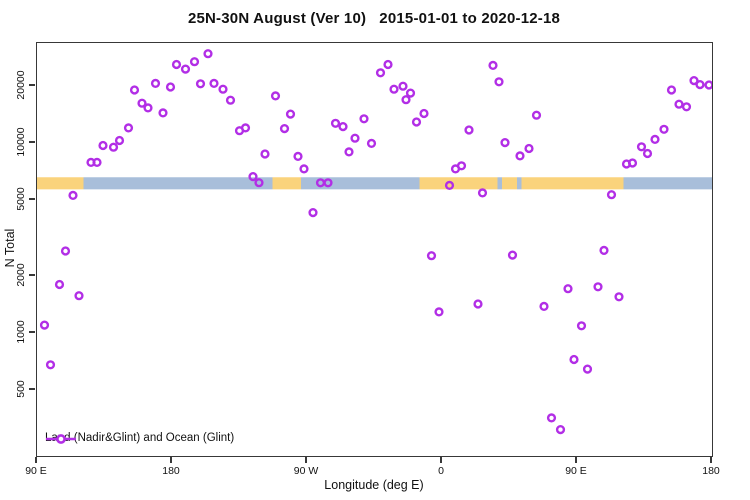 This screenshot has width=750, height=500. What do you see at coordinates (21, 199) in the screenshot?
I see `y-axis-tick-label: 5000` at bounding box center [21, 199].